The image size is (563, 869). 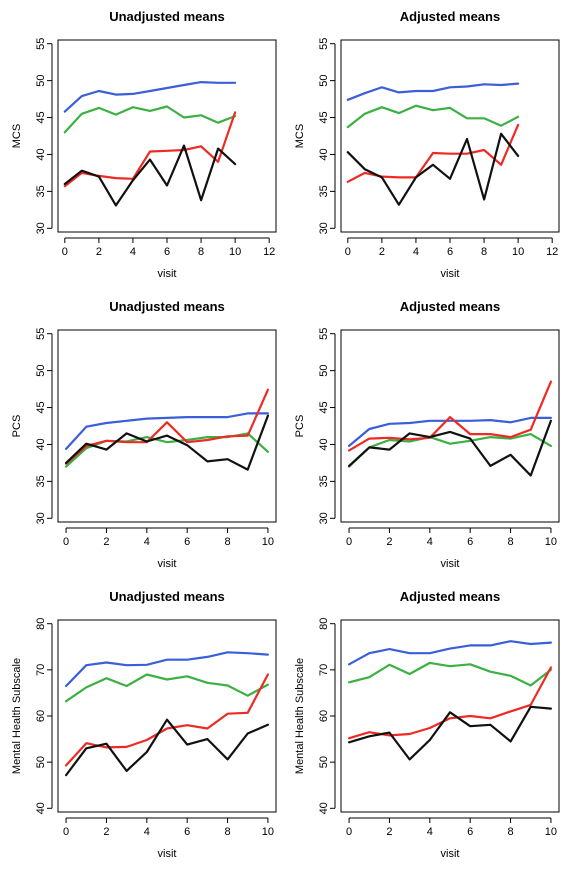 What do you see at coordinates (41, 670) in the screenshot?
I see `y-tick-label: 70` at bounding box center [41, 670].